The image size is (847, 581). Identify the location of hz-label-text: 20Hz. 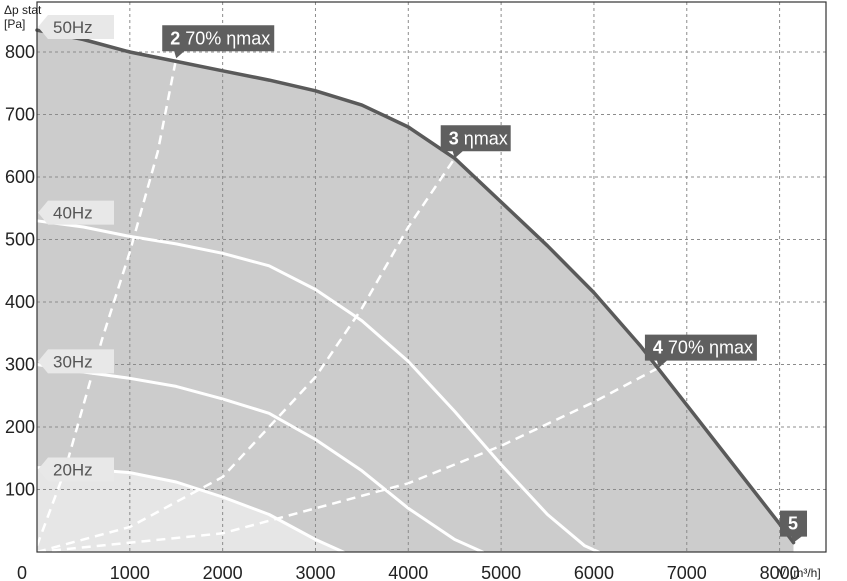
(73, 470).